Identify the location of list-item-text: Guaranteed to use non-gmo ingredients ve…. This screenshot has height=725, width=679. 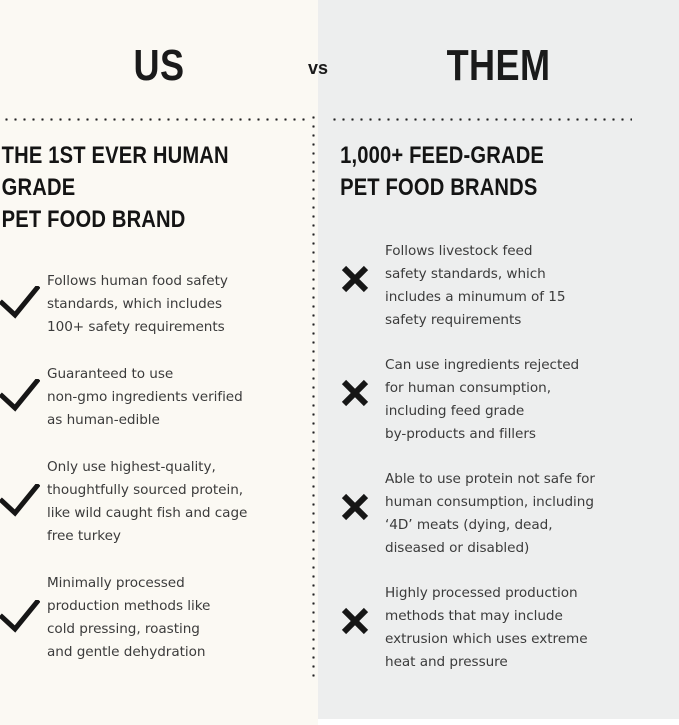
(145, 397).